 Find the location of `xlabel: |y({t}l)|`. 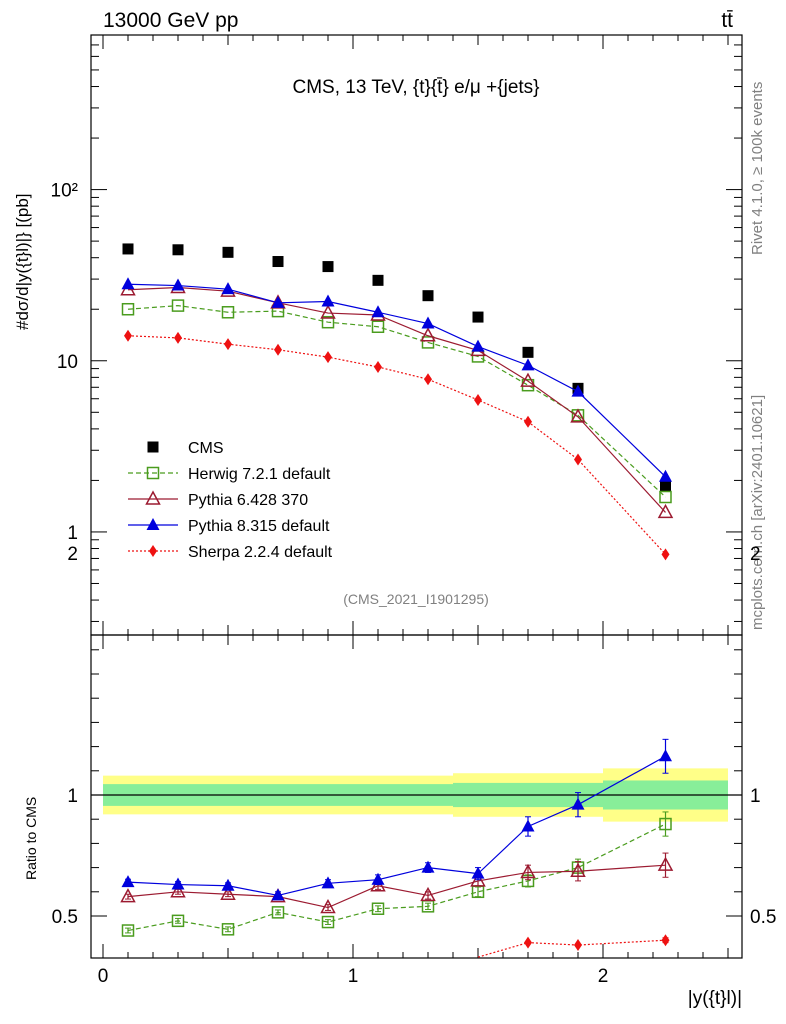

xlabel: |y({t}l)| is located at coordinates (715, 998).